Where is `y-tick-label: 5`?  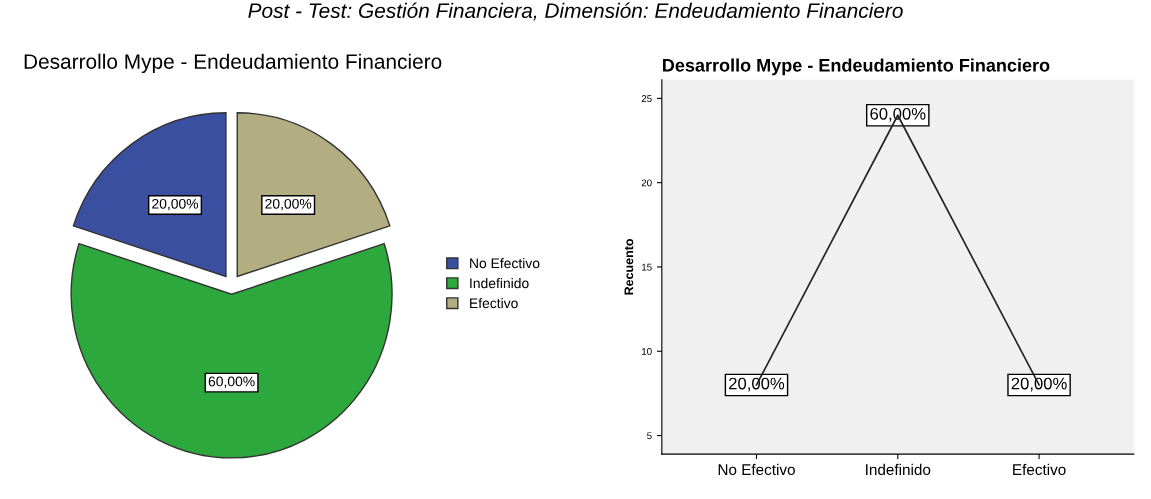 y-tick-label: 5 is located at coordinates (649, 436).